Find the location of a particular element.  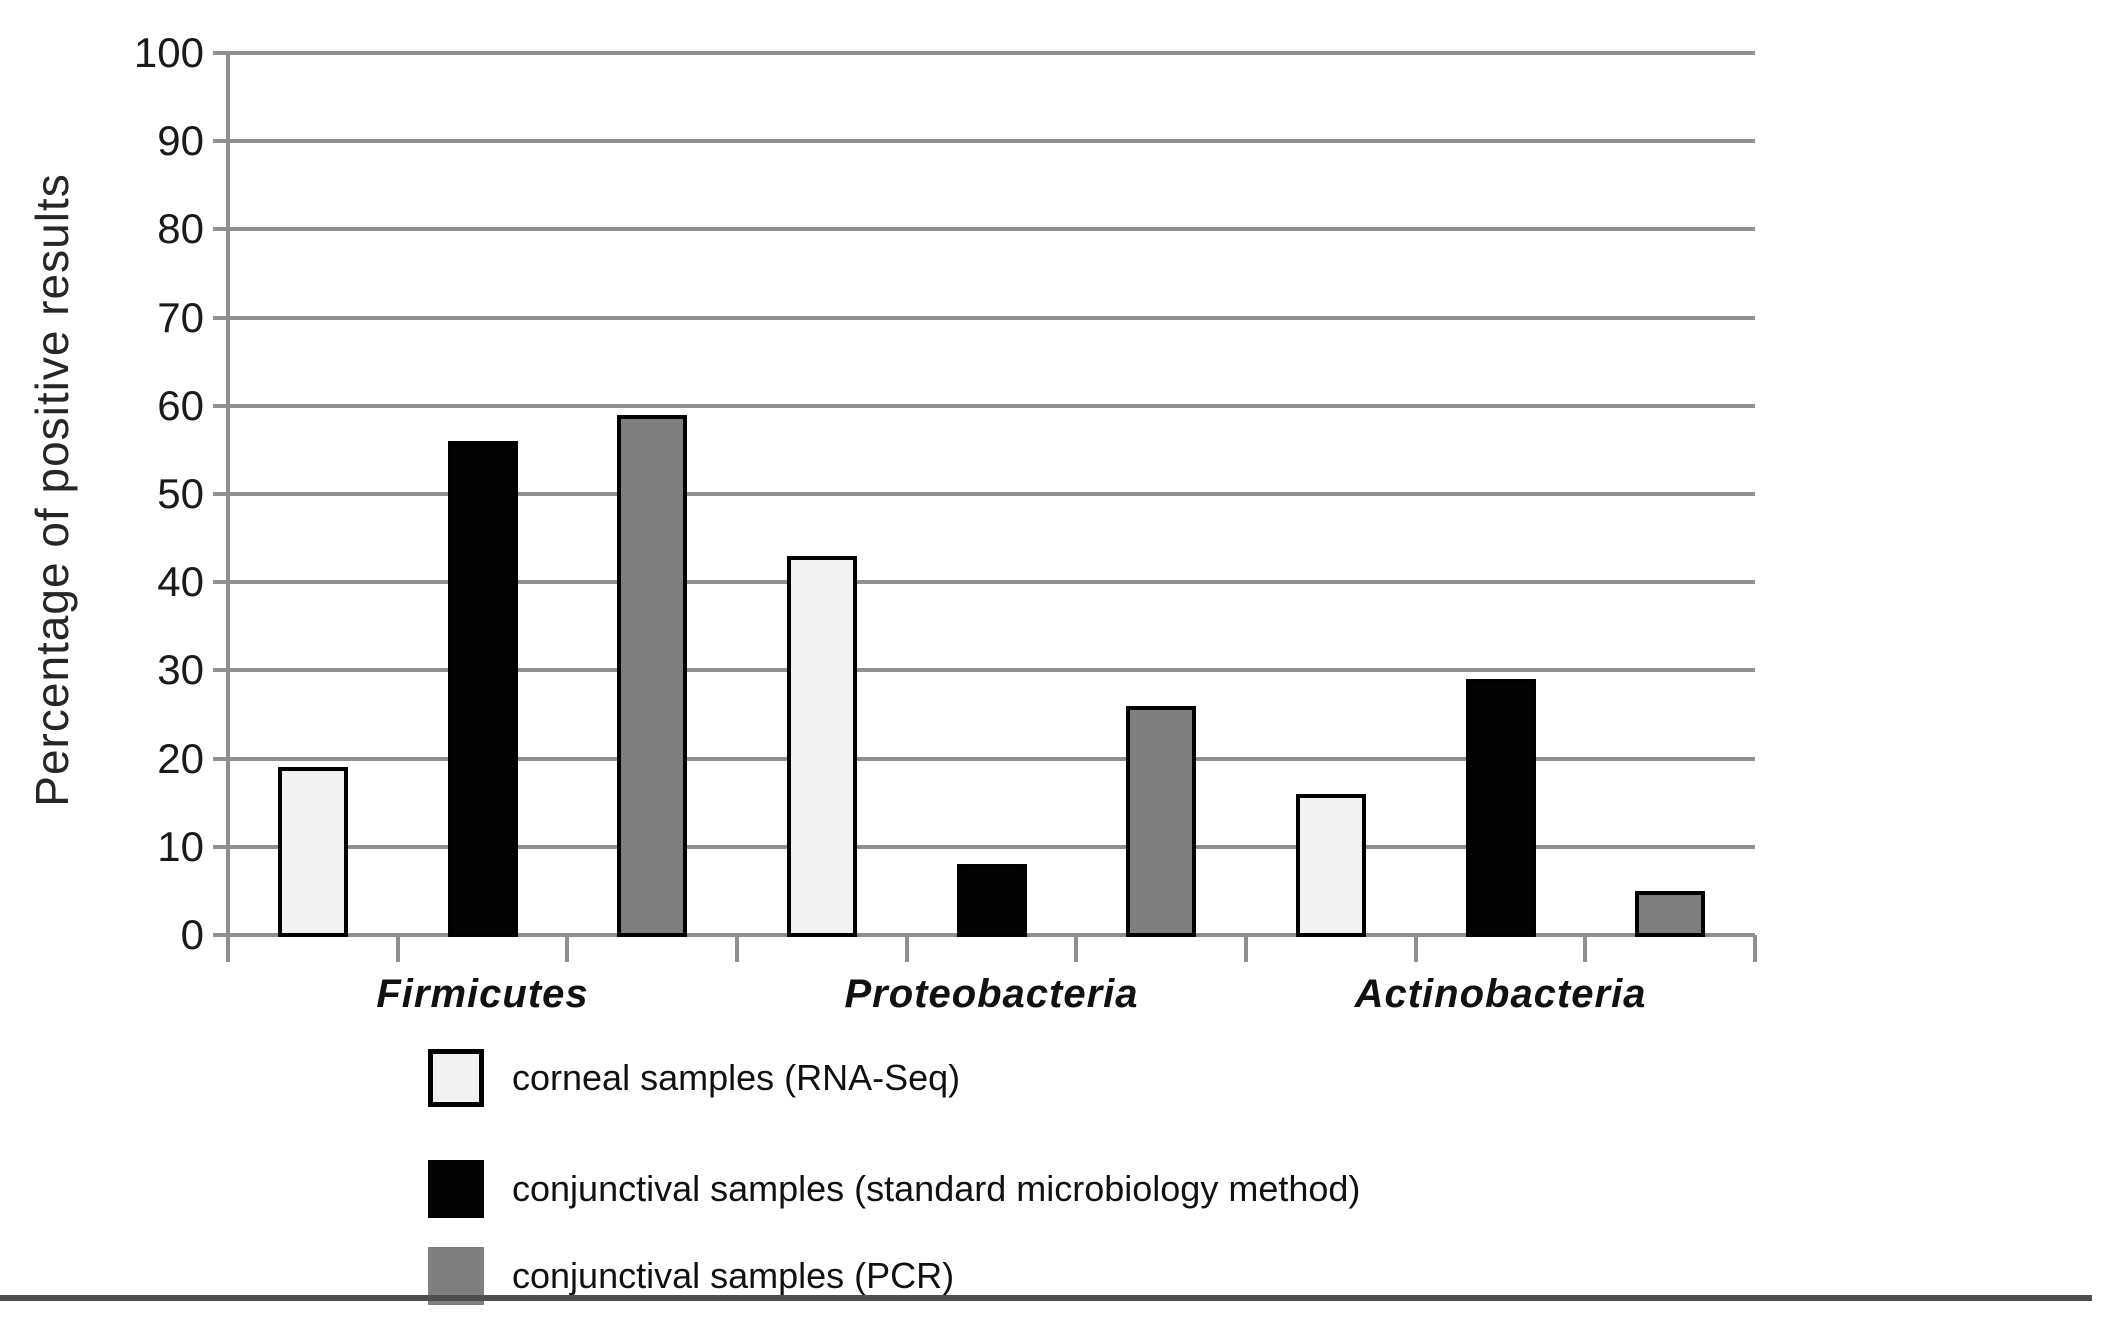

x-category-label-actinobacteria: Actinobacteria is located at coordinates (1500, 994).